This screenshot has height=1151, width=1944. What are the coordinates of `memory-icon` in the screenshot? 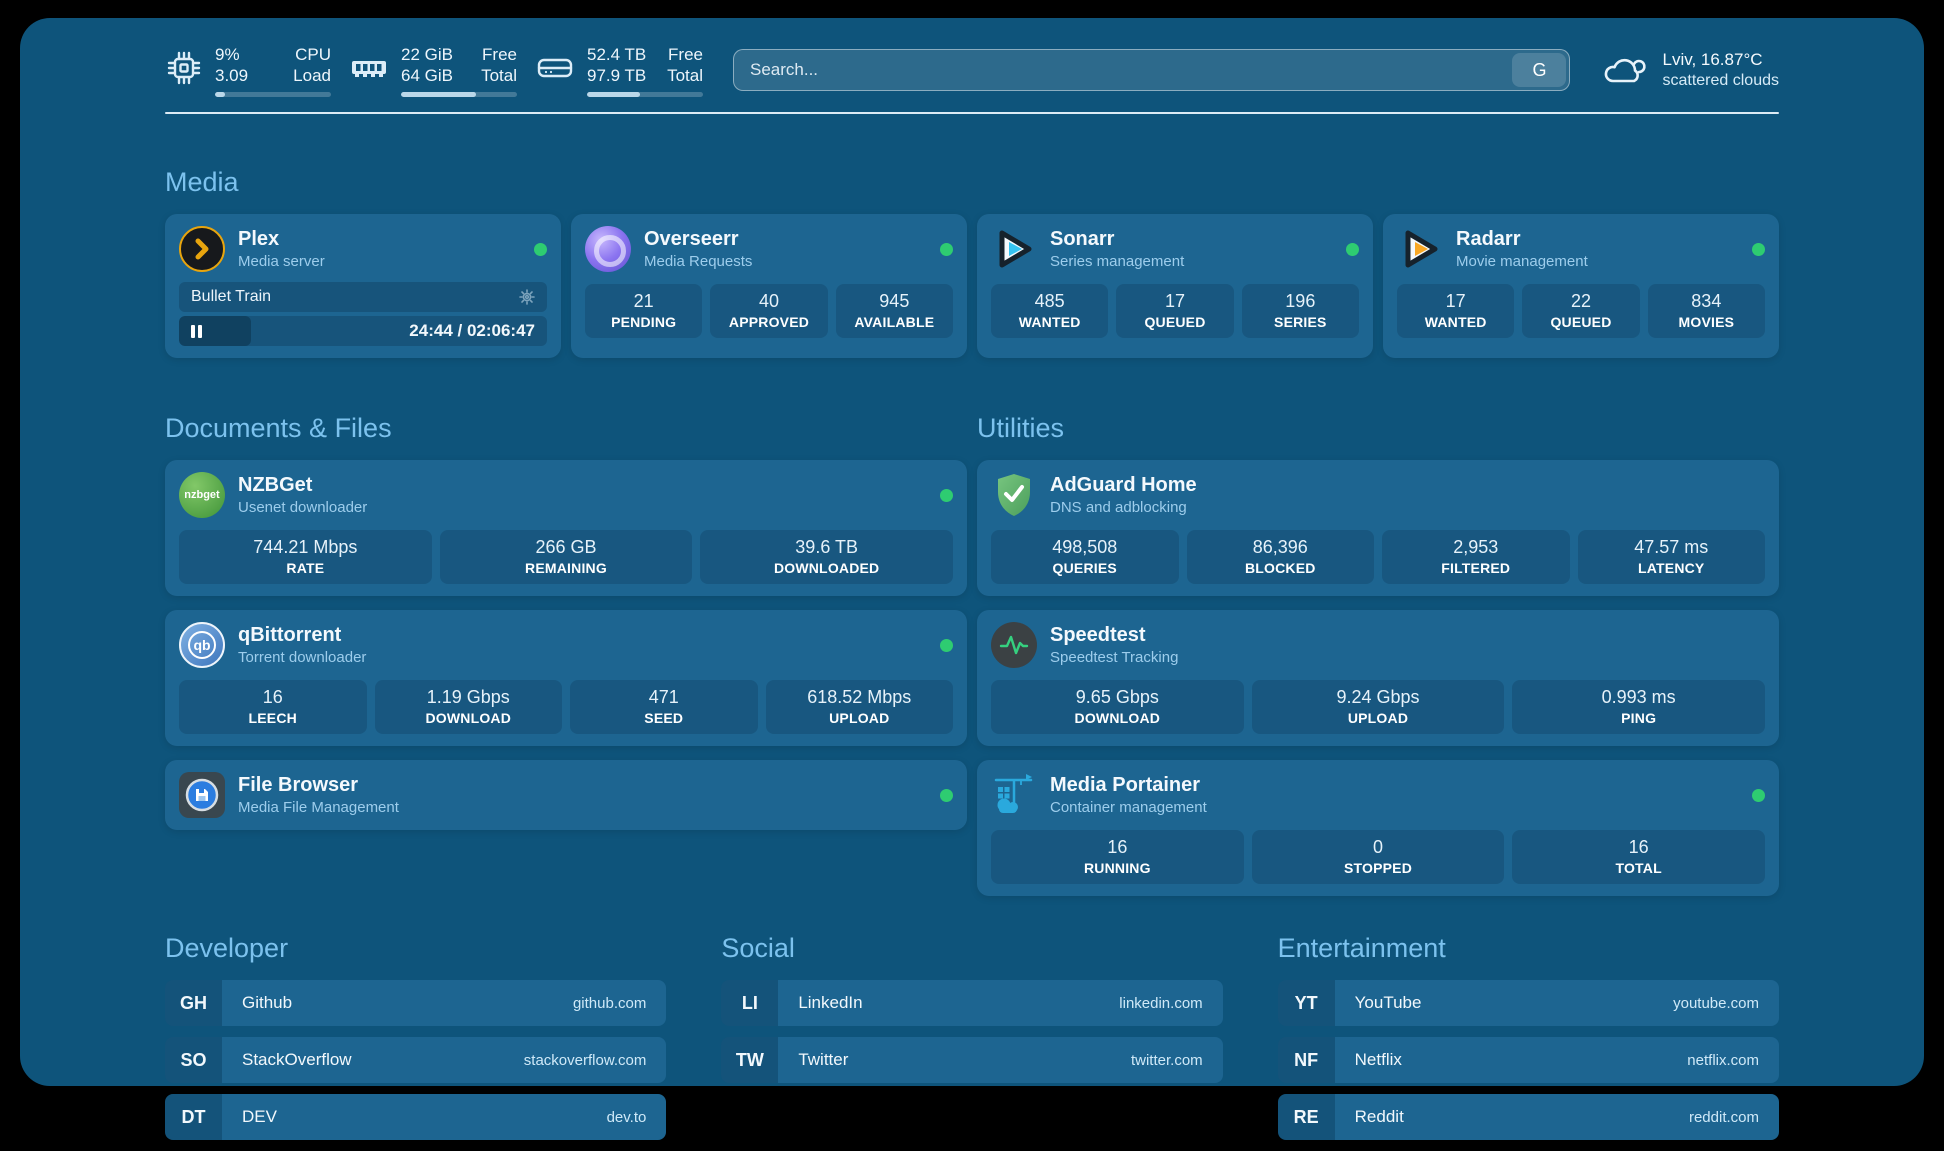 It's located at (369, 68).